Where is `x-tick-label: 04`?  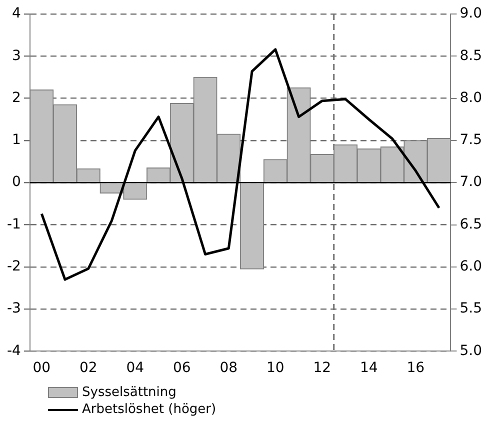 x-tick-label: 04 is located at coordinates (135, 368).